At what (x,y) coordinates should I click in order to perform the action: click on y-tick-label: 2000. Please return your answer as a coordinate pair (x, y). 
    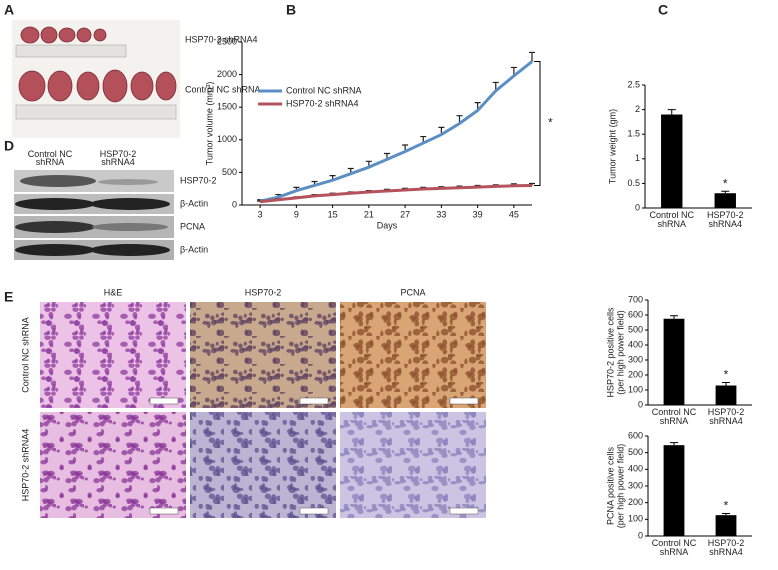
    Looking at the image, I should click on (227, 74).